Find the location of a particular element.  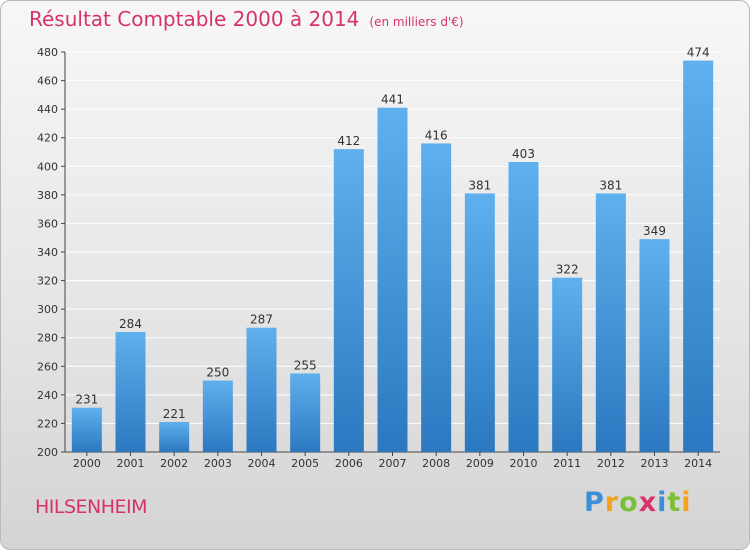

x-tick-label: 2005 is located at coordinates (305, 463).